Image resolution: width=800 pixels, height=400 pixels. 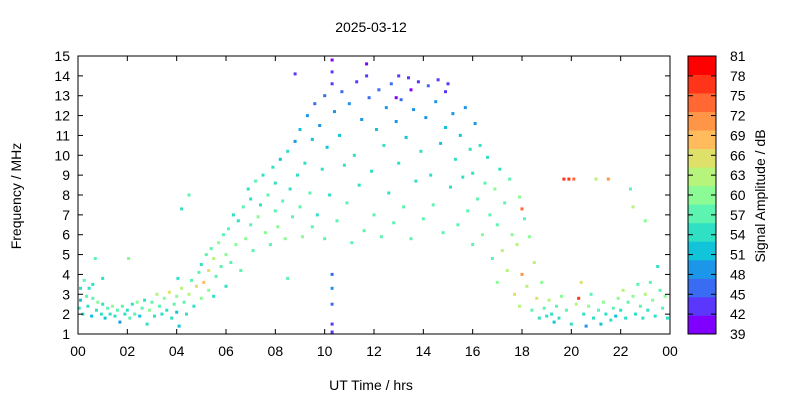 What do you see at coordinates (738, 274) in the screenshot?
I see `colorbar-tick-label: 48` at bounding box center [738, 274].